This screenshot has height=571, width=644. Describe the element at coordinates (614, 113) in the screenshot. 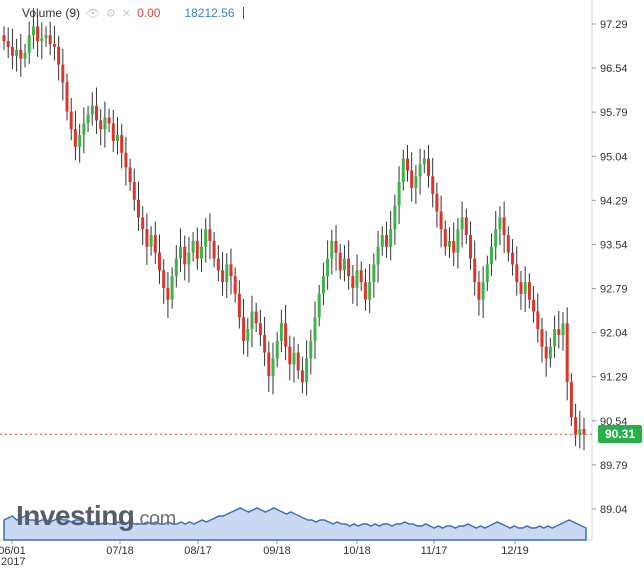

I see `y-tick-label: 95.79` at that location.